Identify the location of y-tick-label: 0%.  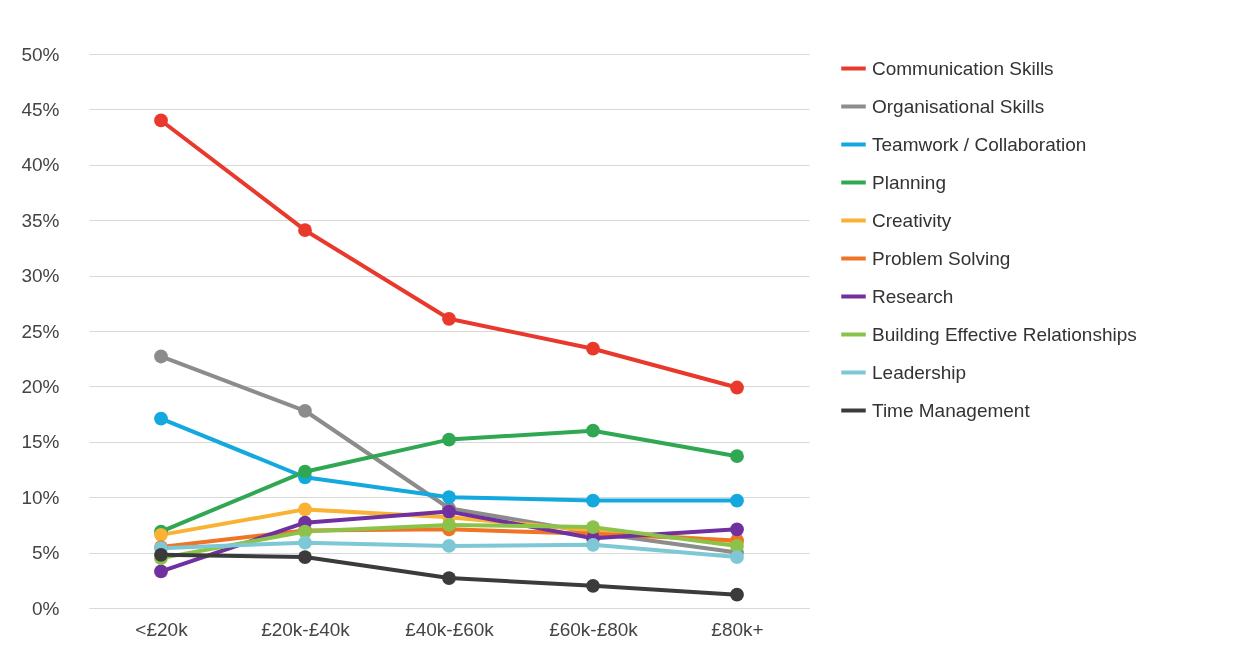
(46, 608).